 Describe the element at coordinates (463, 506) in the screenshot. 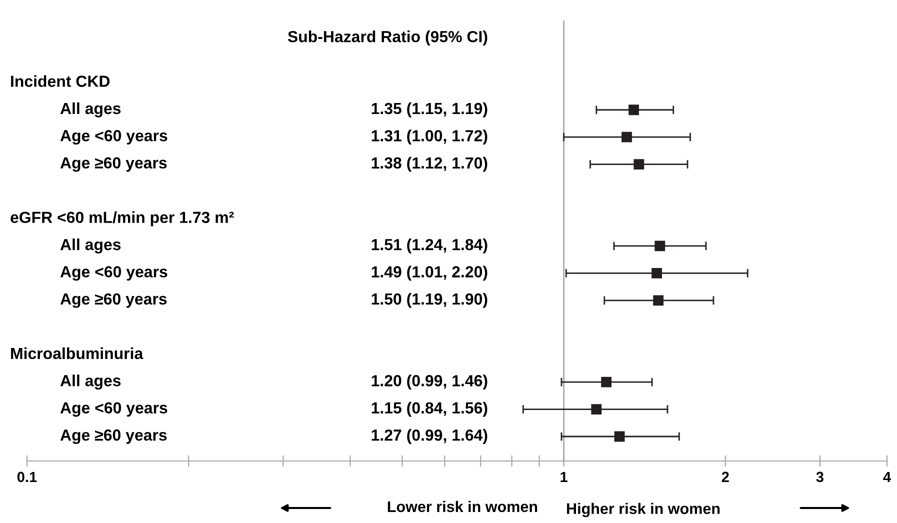

I see `text: Lower risk in women` at that location.